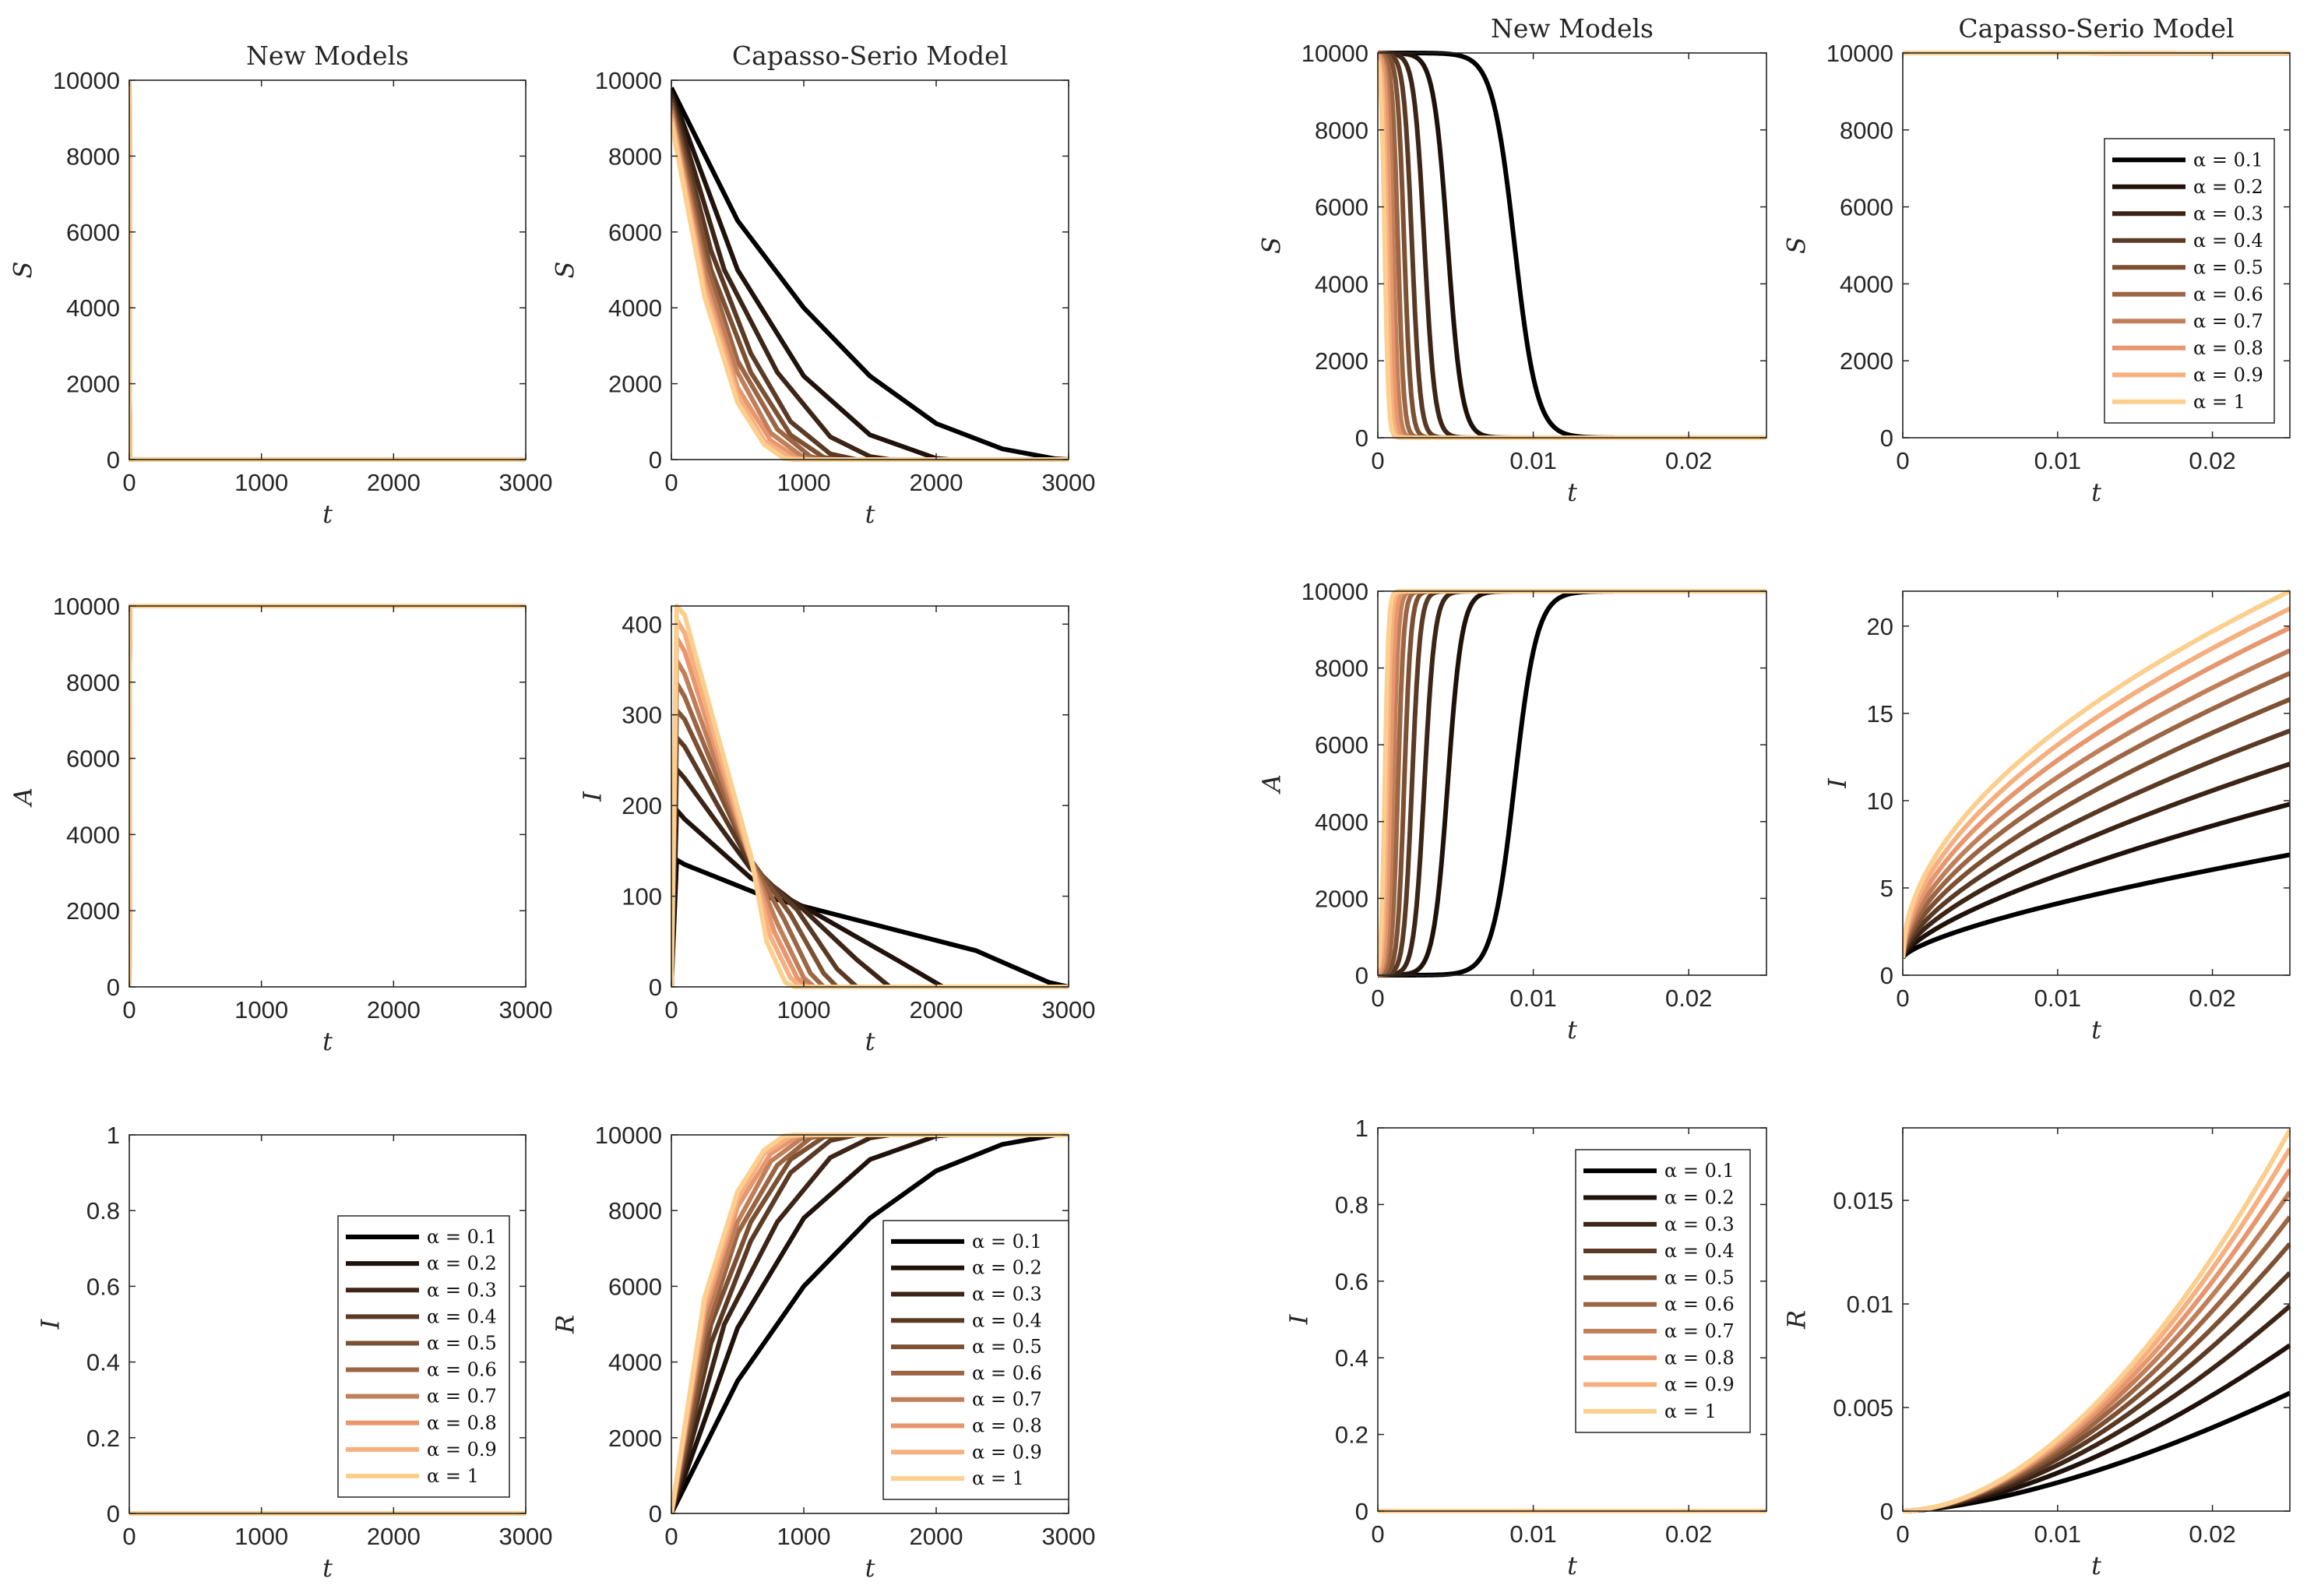  I want to click on y-tick-label: 0.2, so click(103, 1438).